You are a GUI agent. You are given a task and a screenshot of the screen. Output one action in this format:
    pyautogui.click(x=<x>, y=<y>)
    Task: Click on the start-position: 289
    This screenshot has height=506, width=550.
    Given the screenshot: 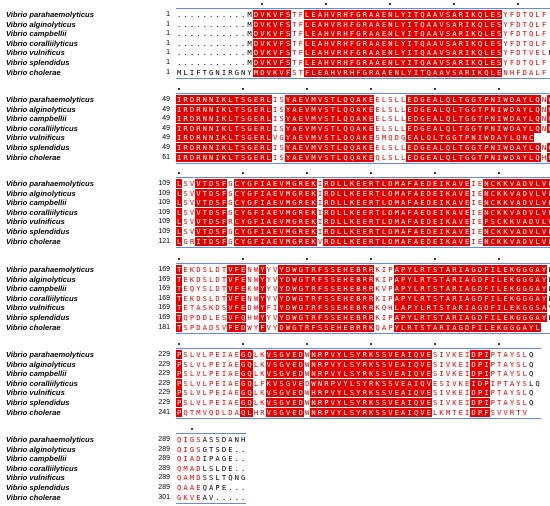 What is the action you would take?
    pyautogui.click(x=164, y=449)
    